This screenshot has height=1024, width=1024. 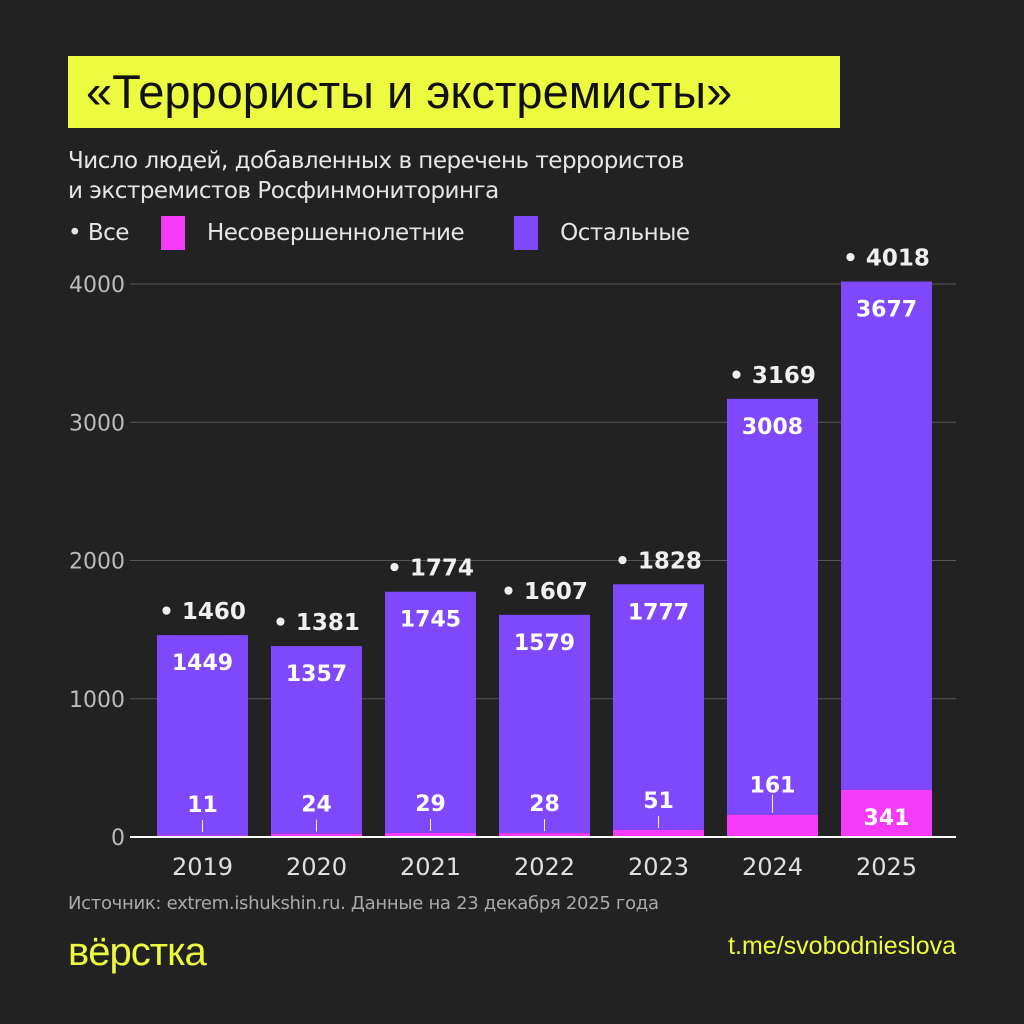 What do you see at coordinates (886, 867) in the screenshot?
I see `x-tick-label: 2025` at bounding box center [886, 867].